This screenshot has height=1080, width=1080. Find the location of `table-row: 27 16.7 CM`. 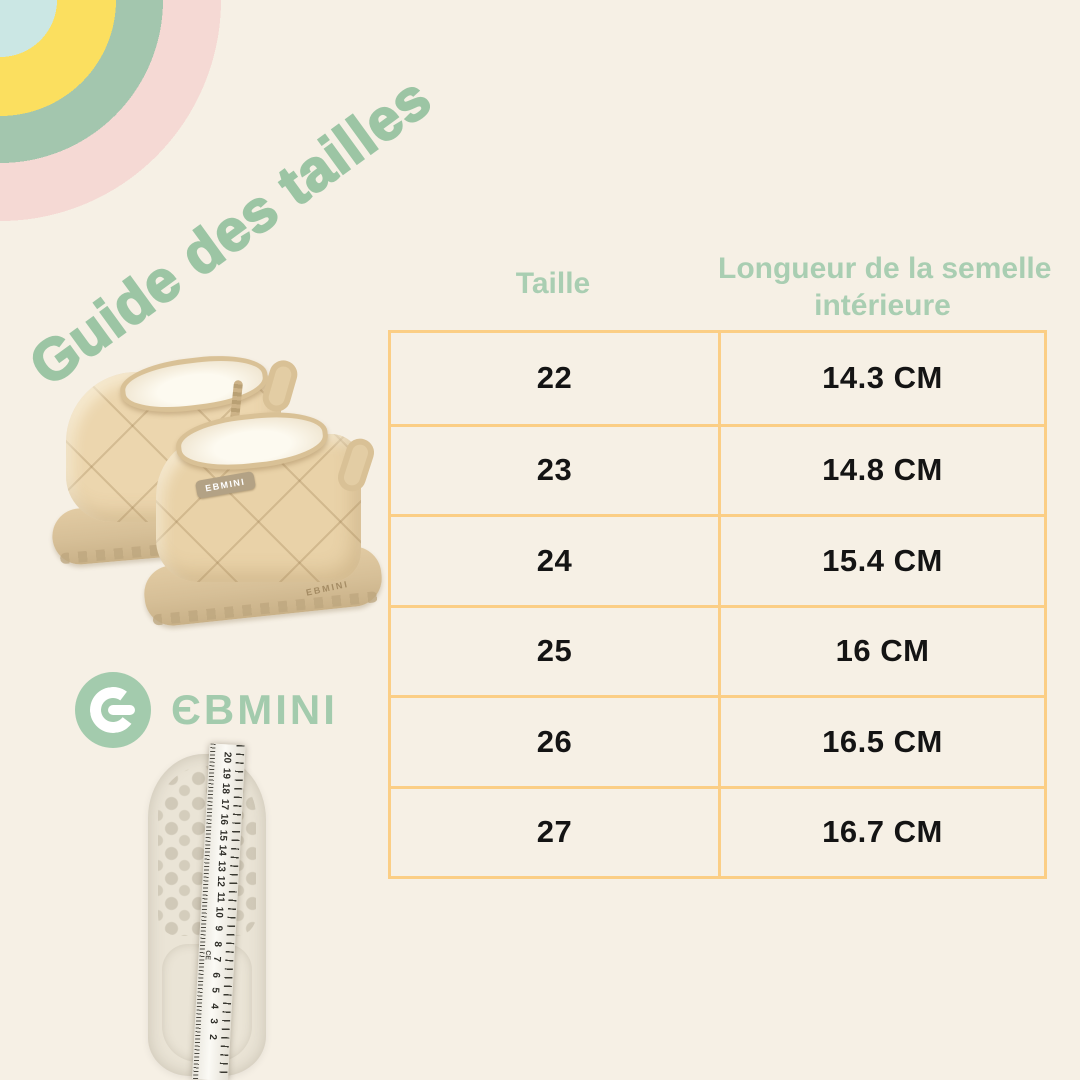

table-row: 27 16.7 CM is located at coordinates (717, 830).